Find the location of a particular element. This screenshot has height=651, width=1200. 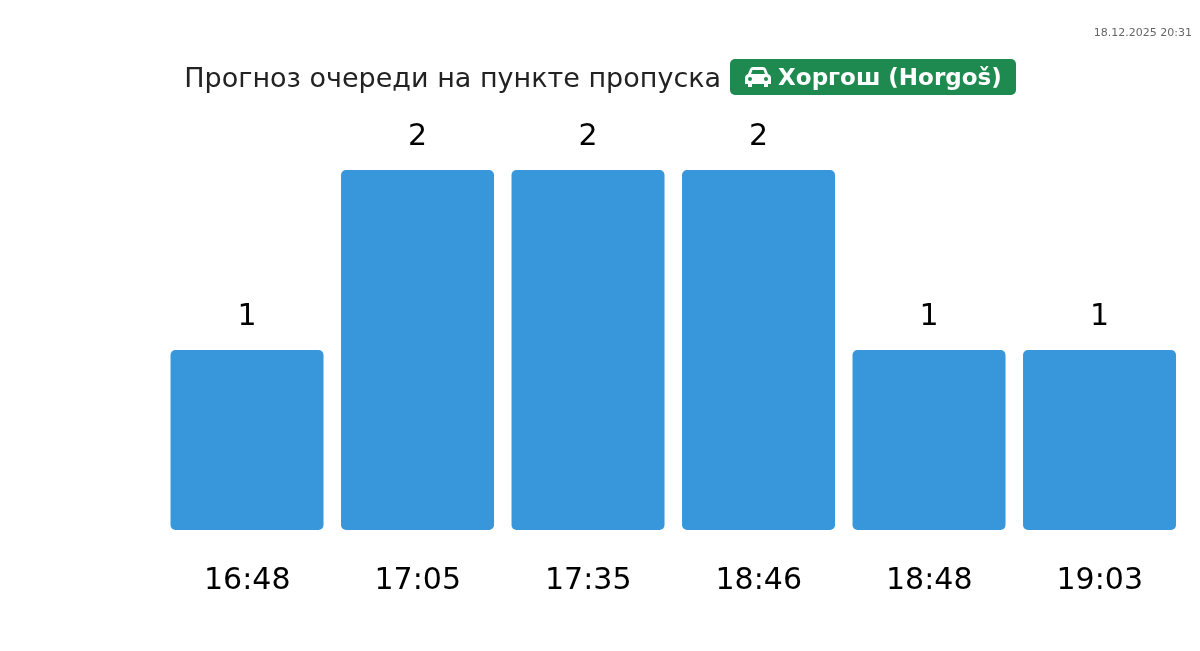

chart-subtitle: Хоргош (Horgoš) is located at coordinates (890, 77).